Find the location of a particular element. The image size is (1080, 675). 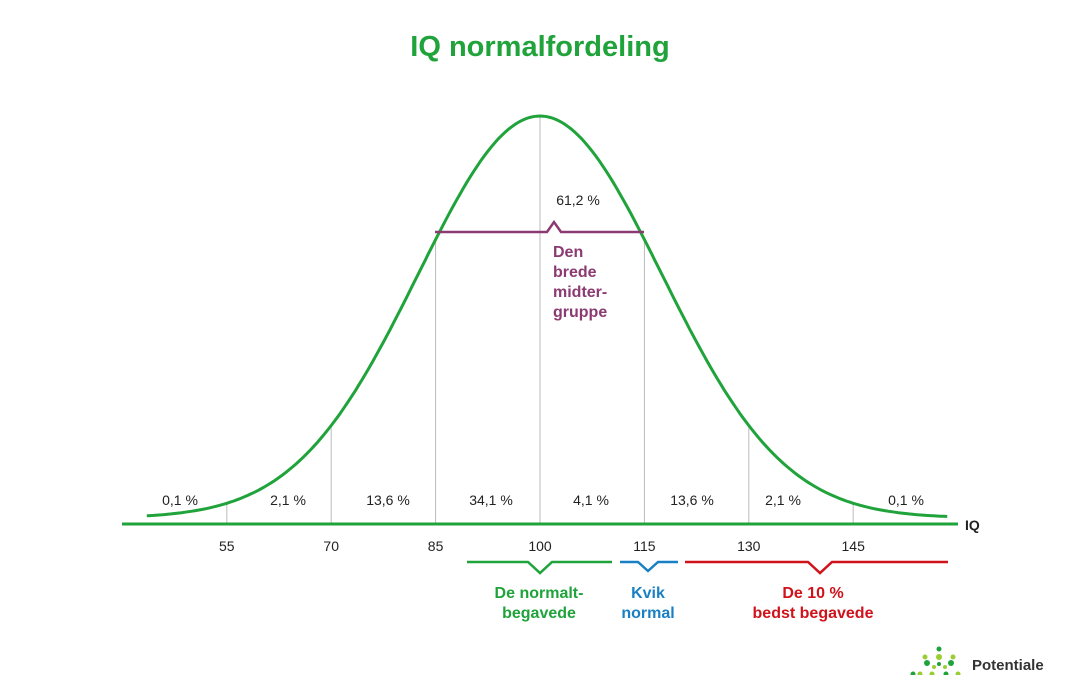

group-label: begavede is located at coordinates (539, 613).